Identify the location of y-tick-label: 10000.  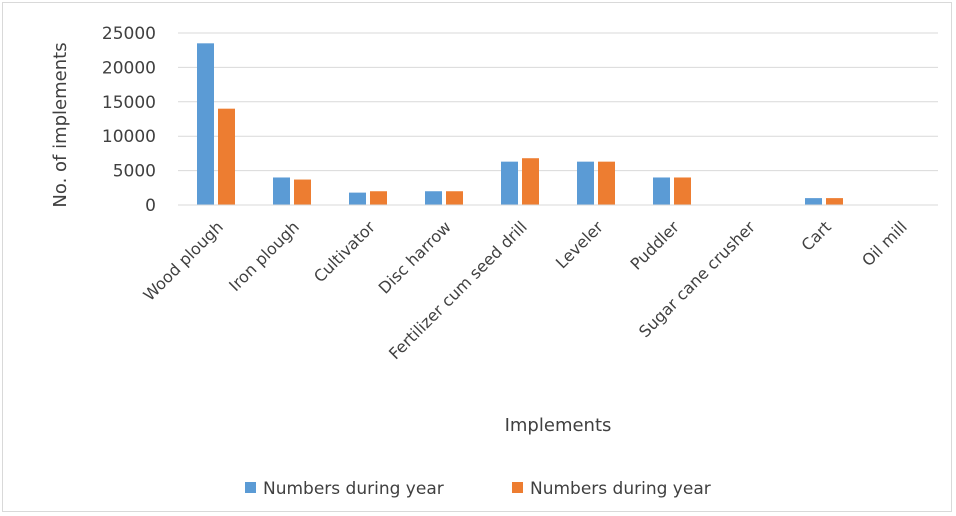
(129, 137).